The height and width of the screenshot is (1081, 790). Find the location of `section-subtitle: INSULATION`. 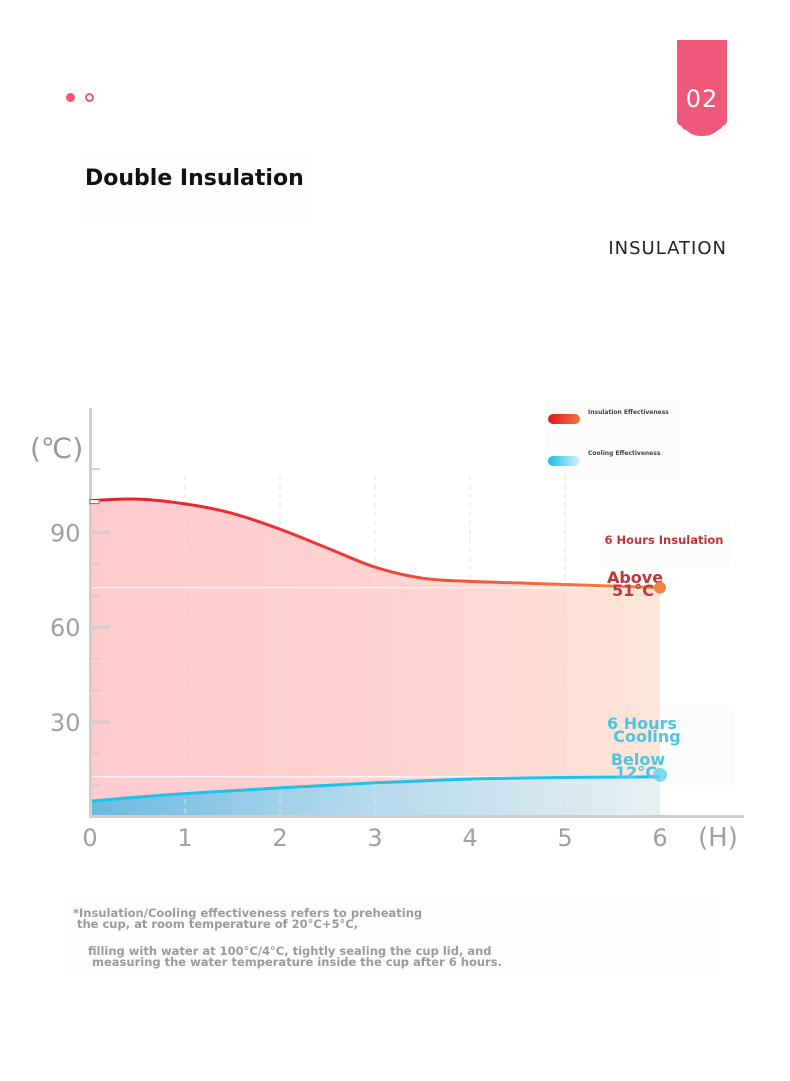

section-subtitle: INSULATION is located at coordinates (667, 248).